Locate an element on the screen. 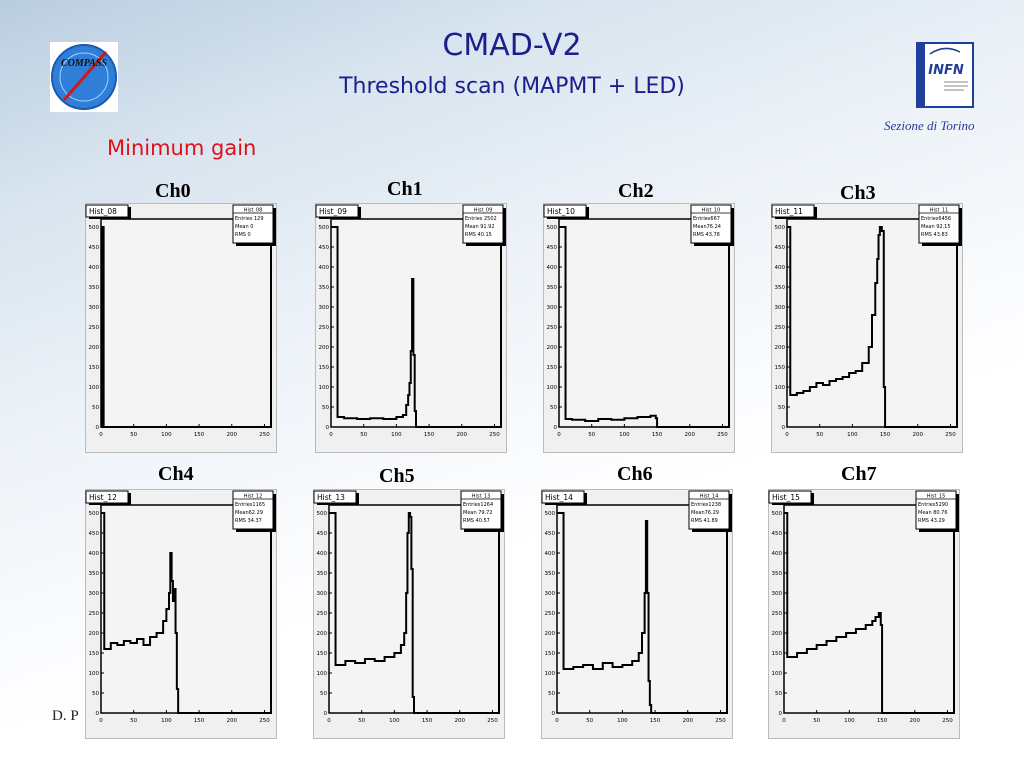 Image resolution: width=1024 pixels, height=768 pixels. footer-left: D. P is located at coordinates (65, 716).